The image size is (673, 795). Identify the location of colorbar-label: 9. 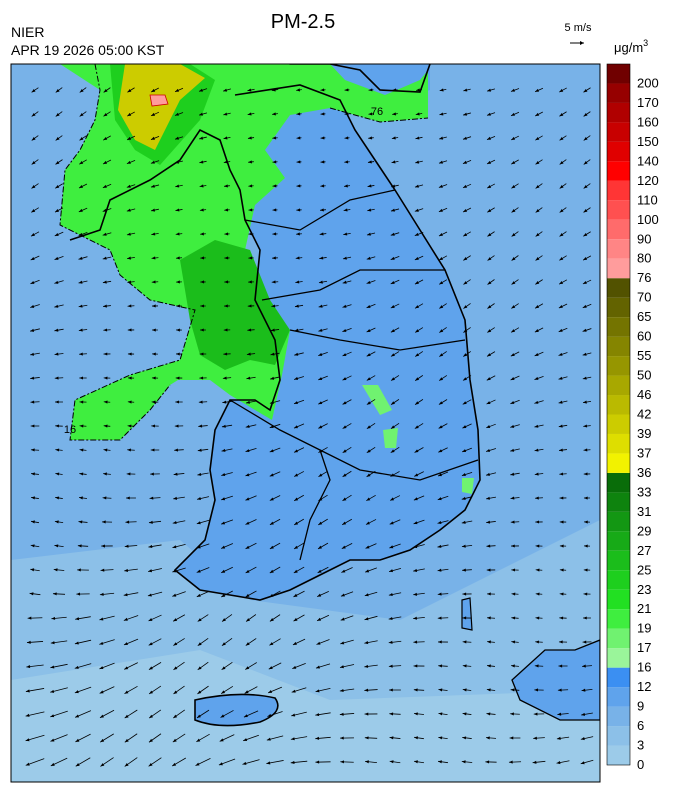
(640, 706).